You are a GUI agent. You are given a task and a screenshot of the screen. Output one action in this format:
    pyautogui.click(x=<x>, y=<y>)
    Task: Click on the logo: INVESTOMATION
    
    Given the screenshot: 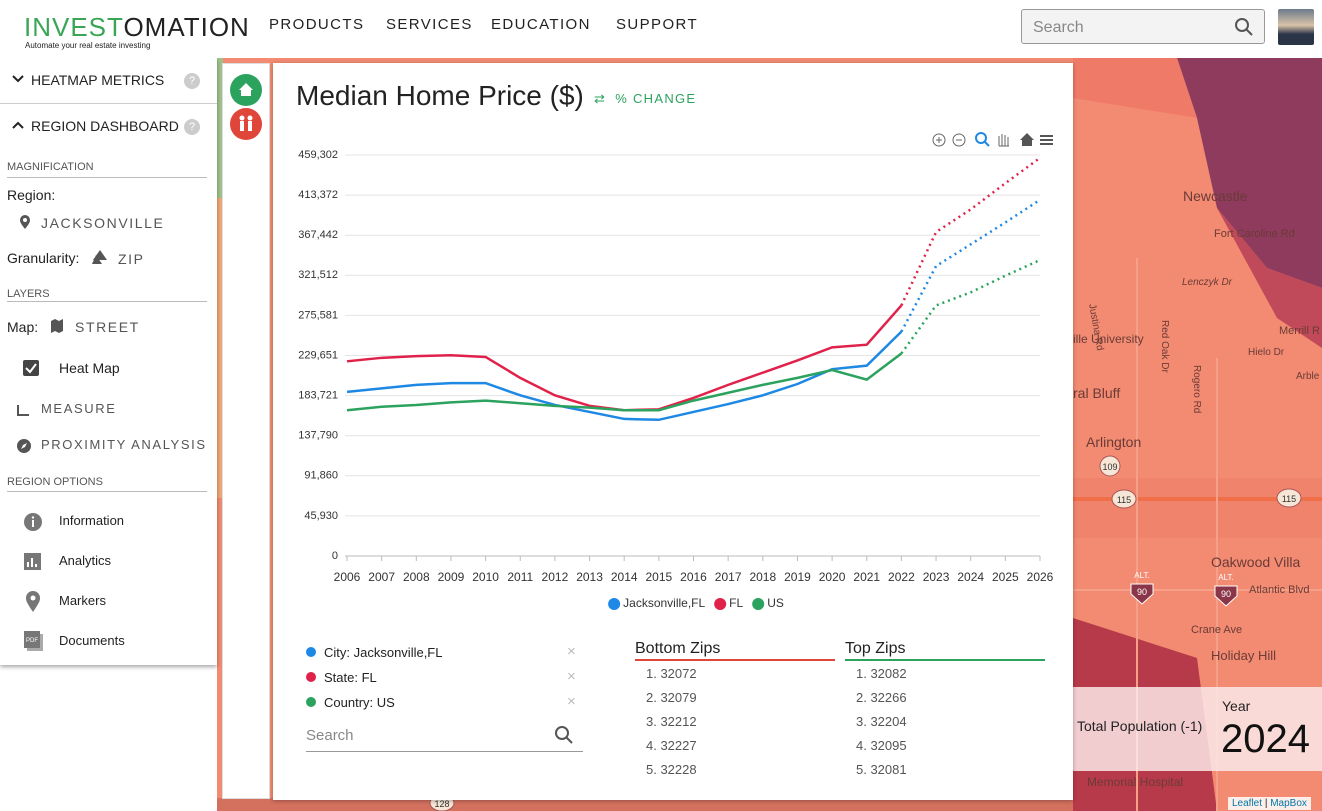 What is the action you would take?
    pyautogui.click(x=137, y=27)
    